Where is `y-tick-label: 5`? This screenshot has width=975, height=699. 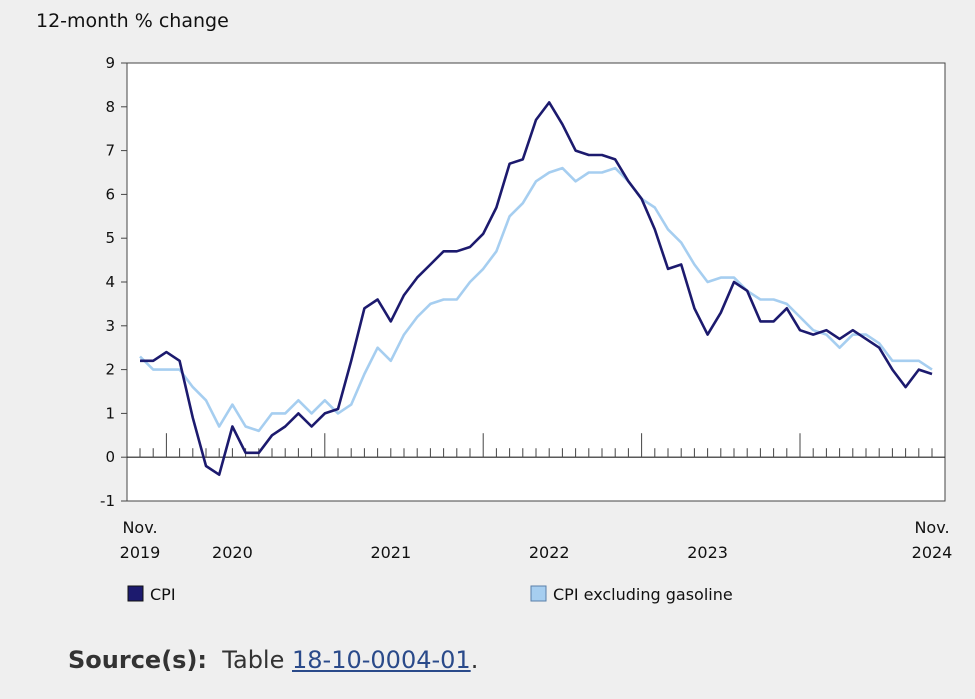
y-tick-label: 5 is located at coordinates (110, 238).